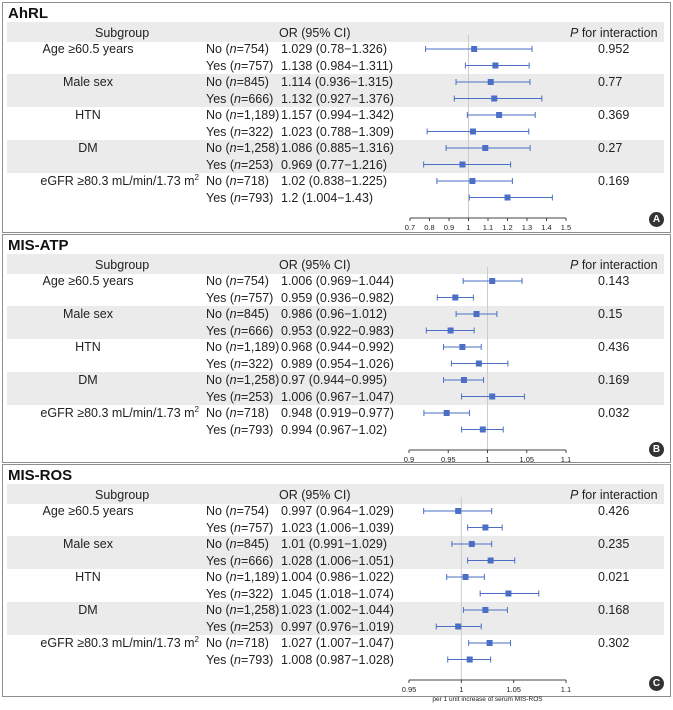  What do you see at coordinates (574, 265) in the screenshot?
I see `header-p-letter: P` at bounding box center [574, 265].